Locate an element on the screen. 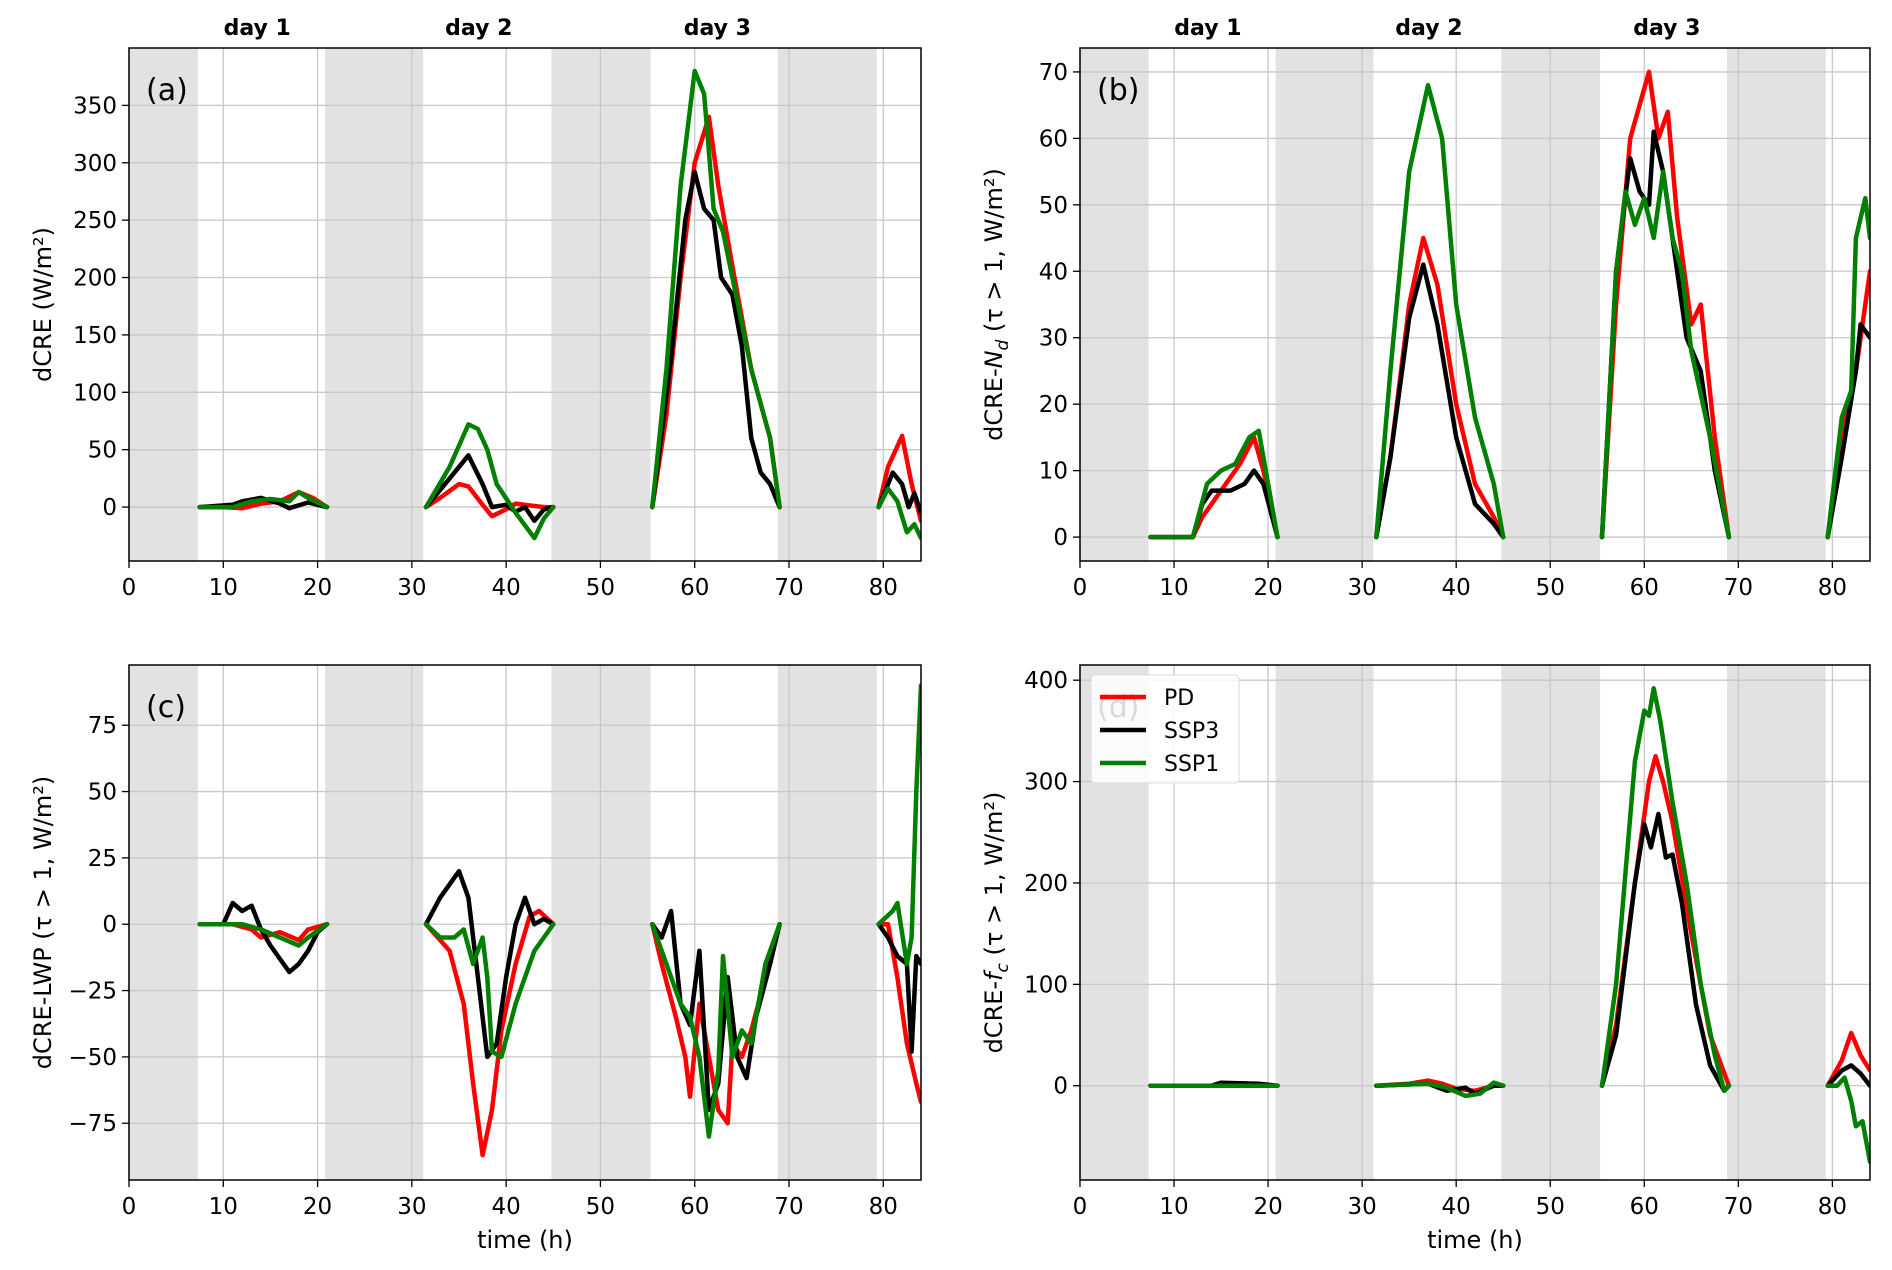 Image resolution: width=1892 pixels, height=1270 pixels. y-label-main: dCRE- is located at coordinates (994, 1017).